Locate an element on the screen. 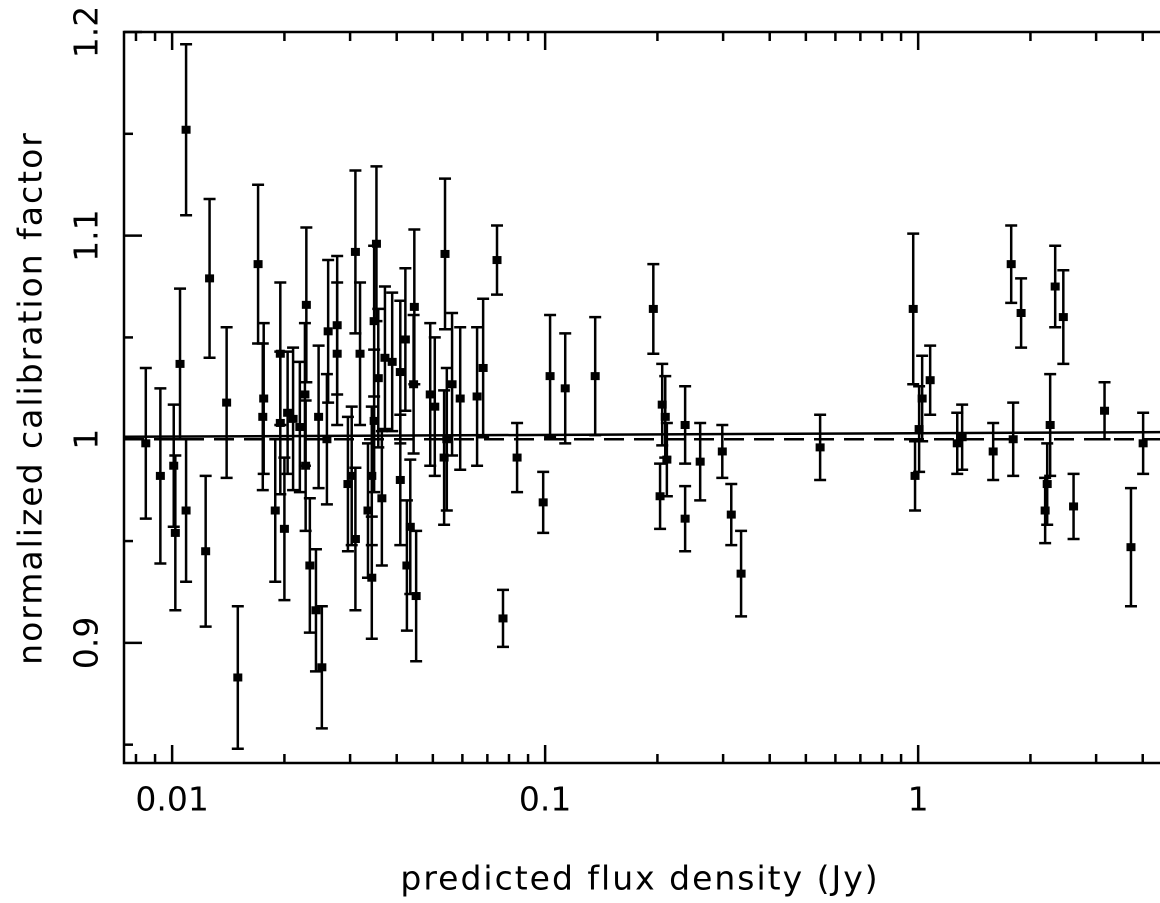 This screenshot has height=903, width=1160. y-tick-label: 0.9 is located at coordinates (86, 643).